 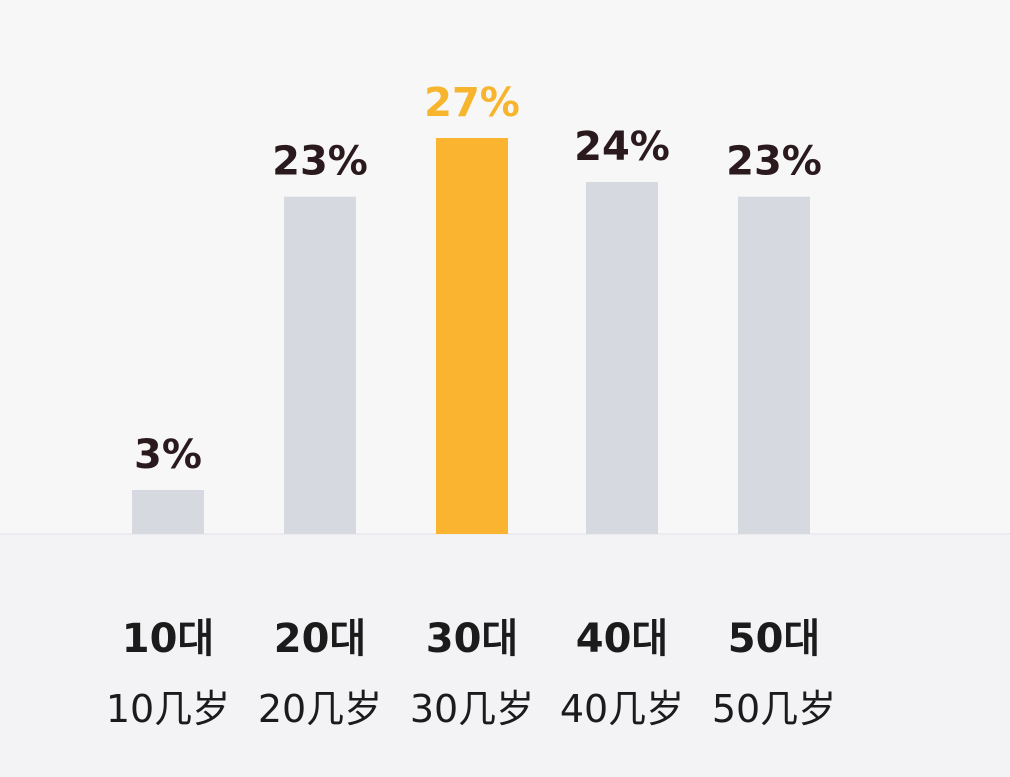 What do you see at coordinates (168, 639) in the screenshot?
I see `category-label-1: 10대` at bounding box center [168, 639].